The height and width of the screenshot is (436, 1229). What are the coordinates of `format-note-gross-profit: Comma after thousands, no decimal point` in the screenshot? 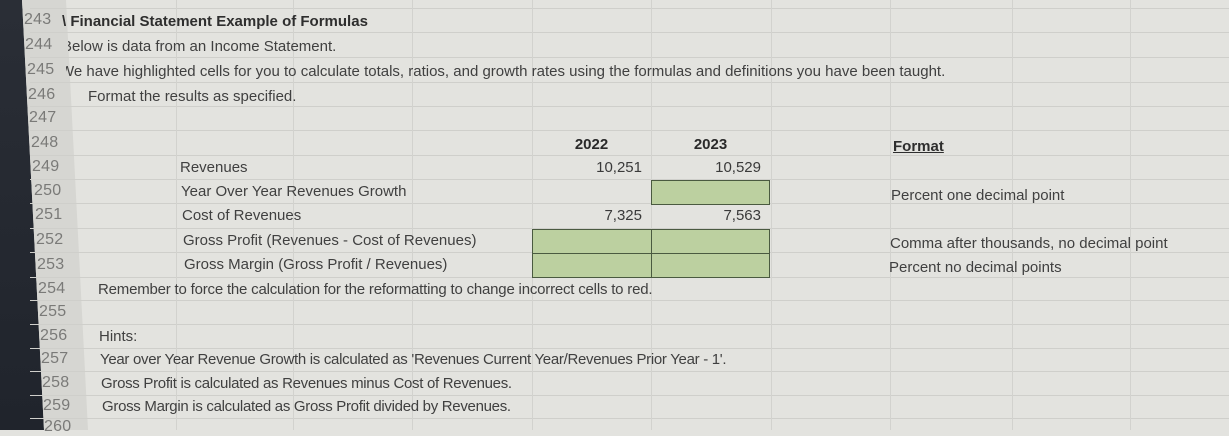 It's located at (1029, 243).